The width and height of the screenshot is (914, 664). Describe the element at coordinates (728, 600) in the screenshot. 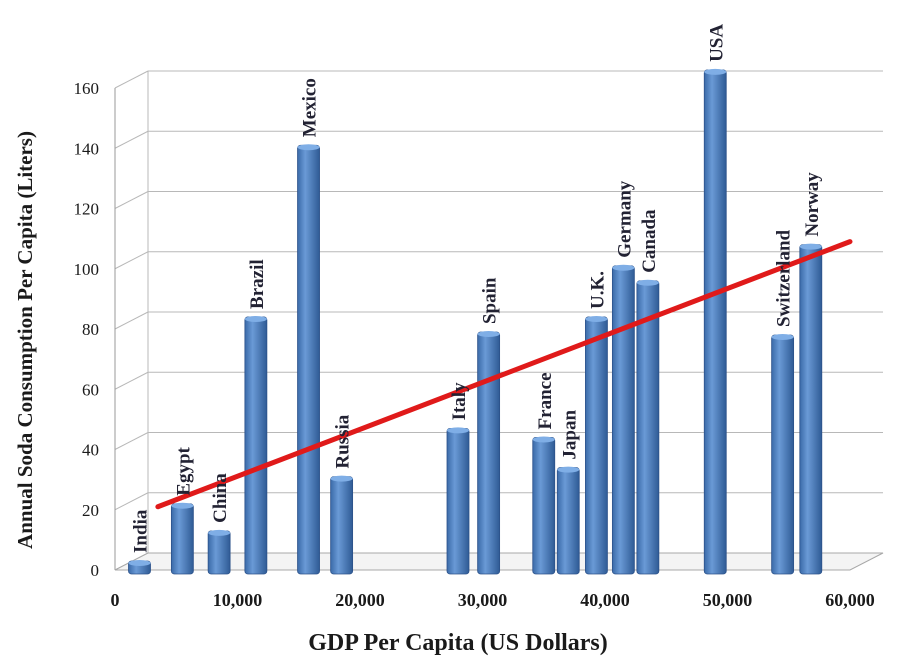

I see `x-tick-label: 50,000` at that location.